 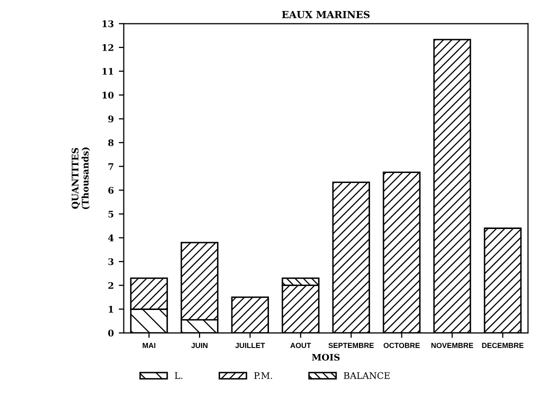 What do you see at coordinates (111, 166) in the screenshot?
I see `y-tick-label: 7` at bounding box center [111, 166].